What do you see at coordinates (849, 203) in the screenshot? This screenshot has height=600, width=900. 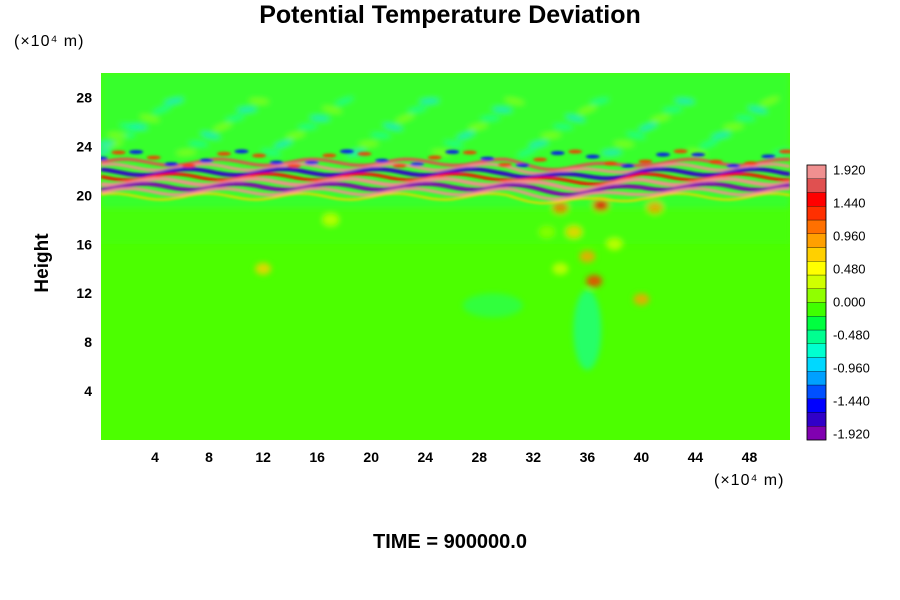 I see `colorbar-label: 1.440` at bounding box center [849, 203].